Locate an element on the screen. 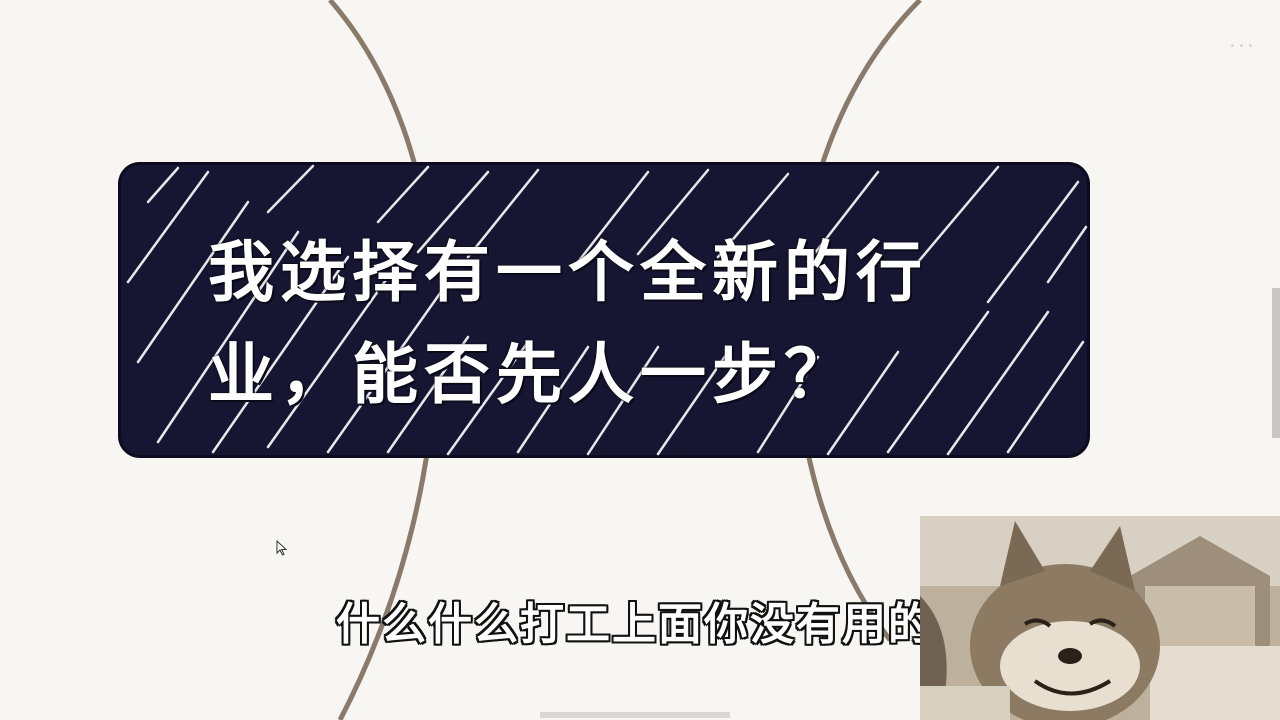 The height and width of the screenshot is (720, 1280). shiba-dog-icon is located at coordinates (1100, 618).